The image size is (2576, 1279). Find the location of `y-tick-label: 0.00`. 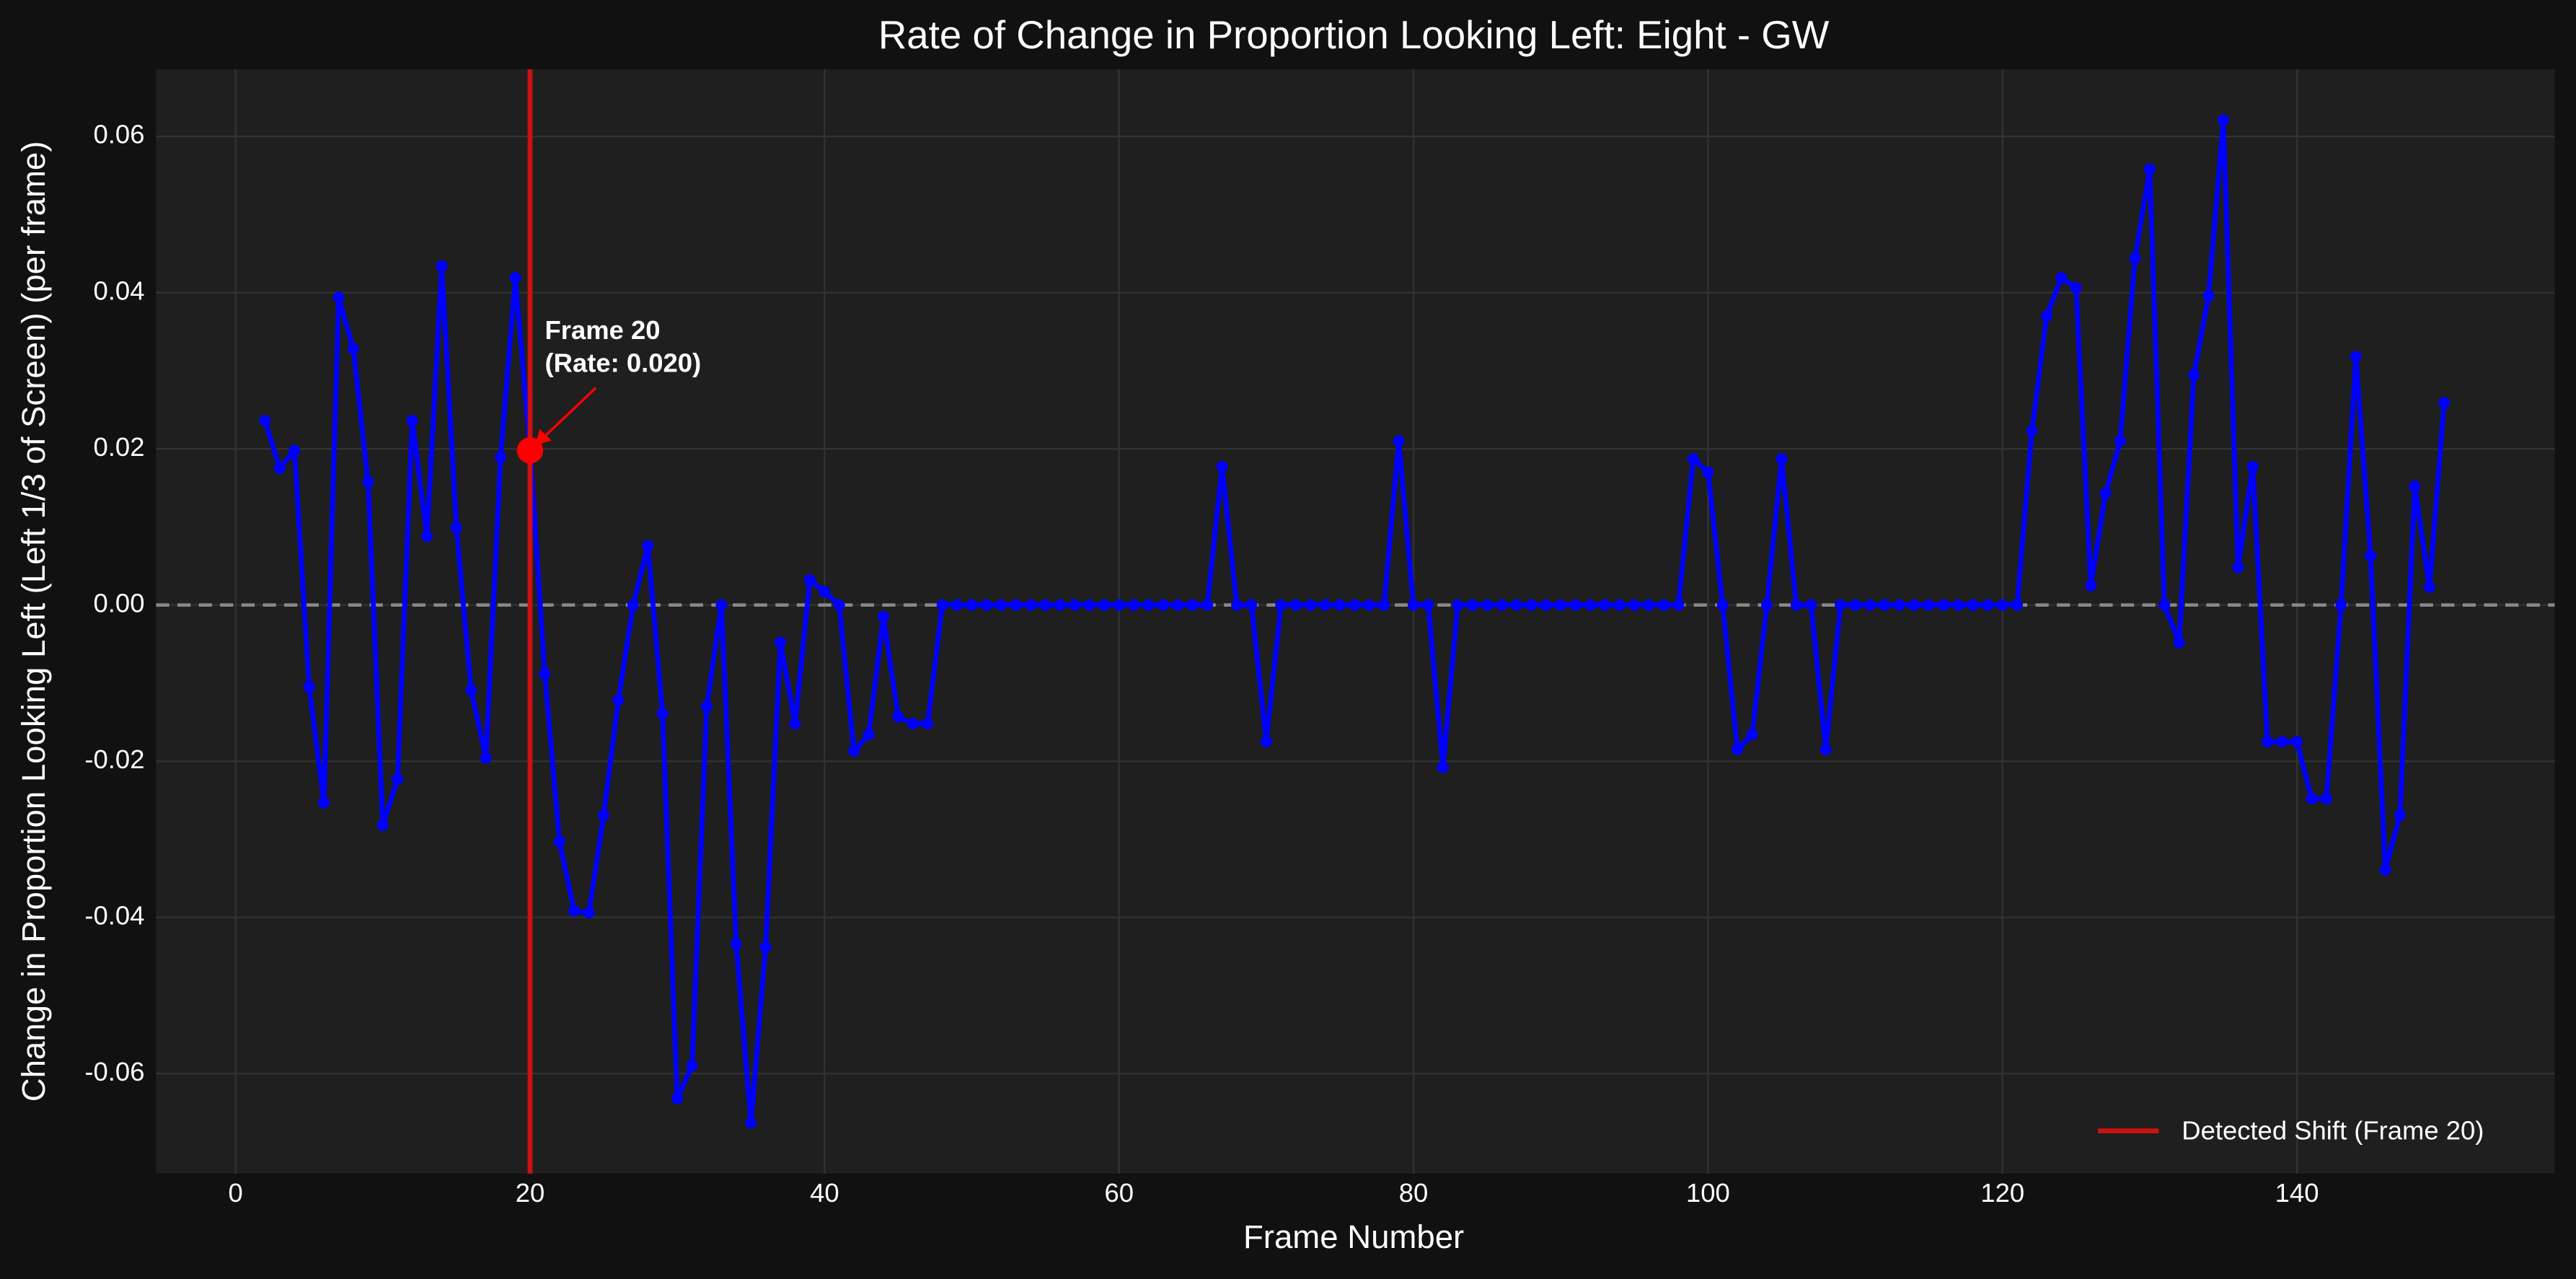

y-tick-label: 0.00 is located at coordinates (119, 602).